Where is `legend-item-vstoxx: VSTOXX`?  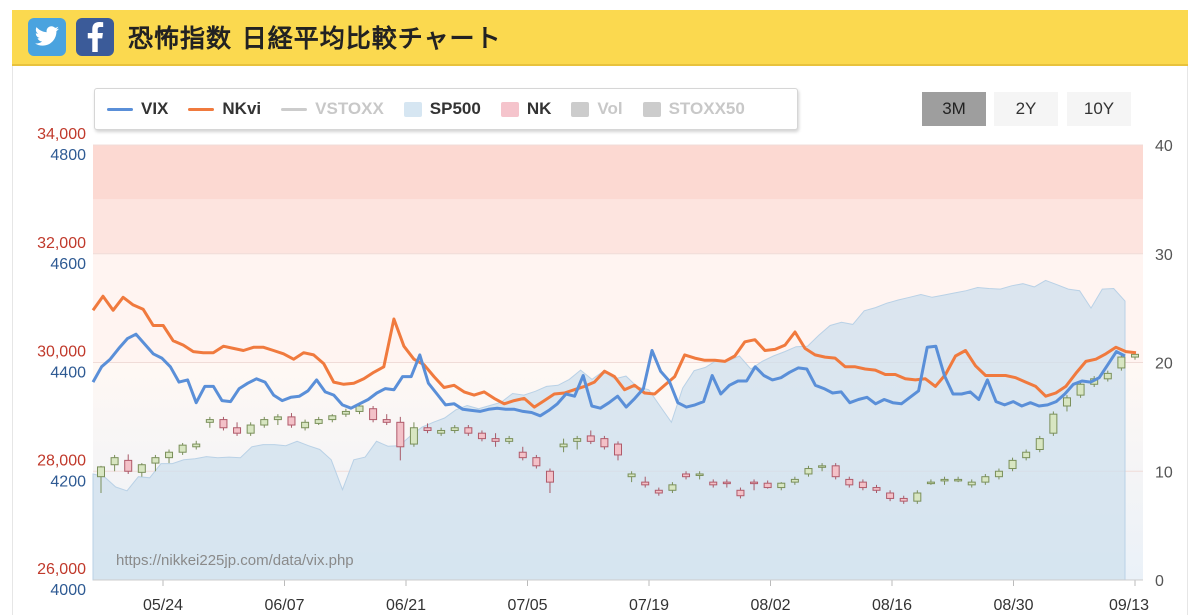
legend-item-vstoxx: VSTOXX is located at coordinates (332, 109).